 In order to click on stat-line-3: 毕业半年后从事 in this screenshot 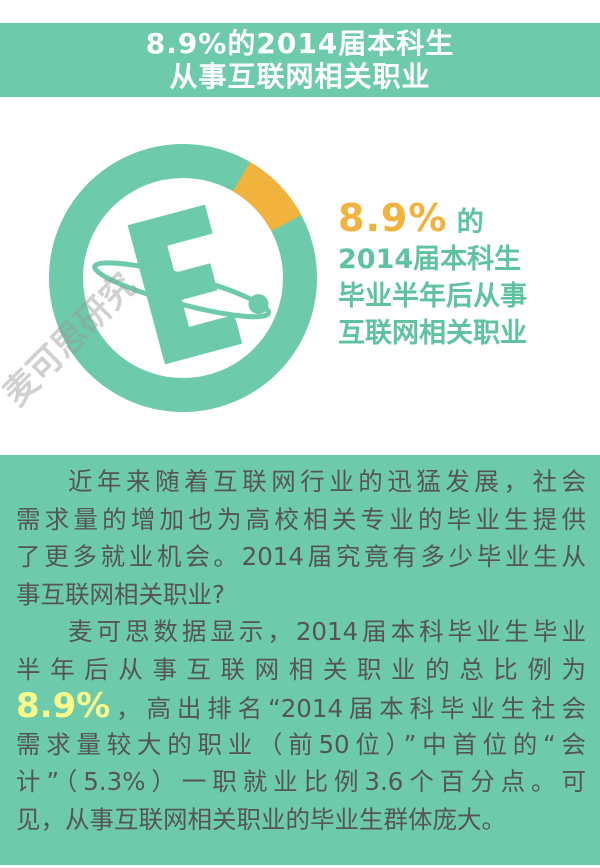, I will do `click(432, 296)`.